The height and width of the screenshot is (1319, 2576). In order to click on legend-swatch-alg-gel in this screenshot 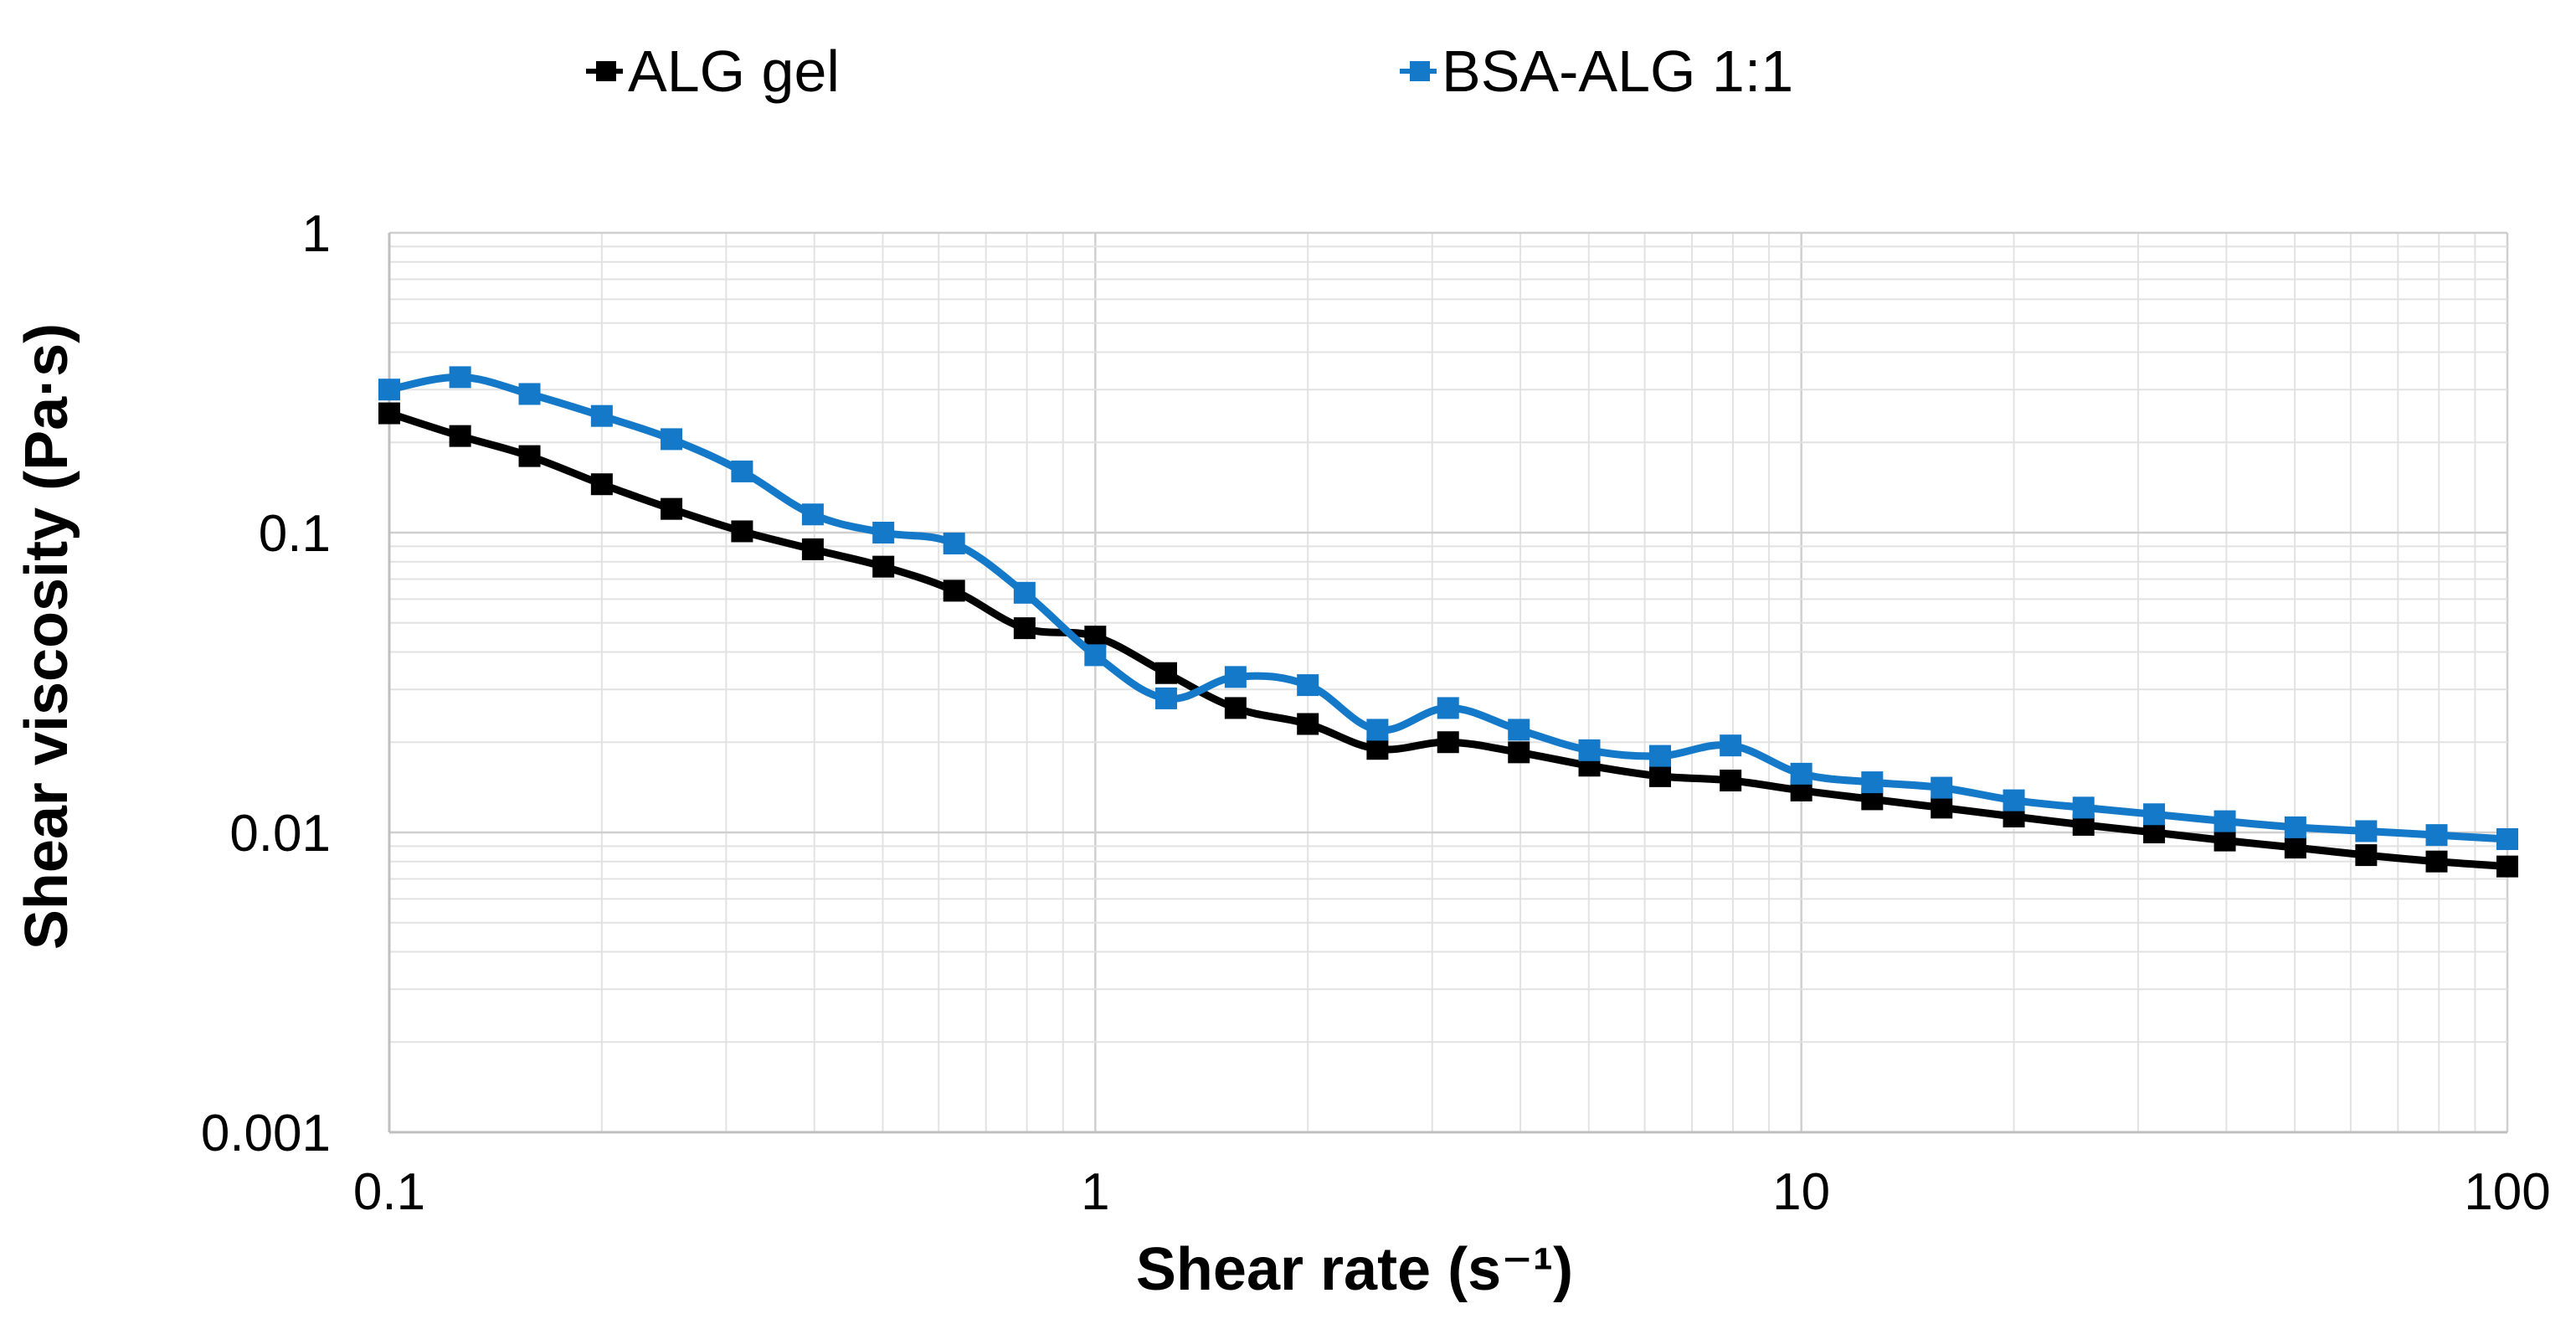, I will do `click(605, 71)`.